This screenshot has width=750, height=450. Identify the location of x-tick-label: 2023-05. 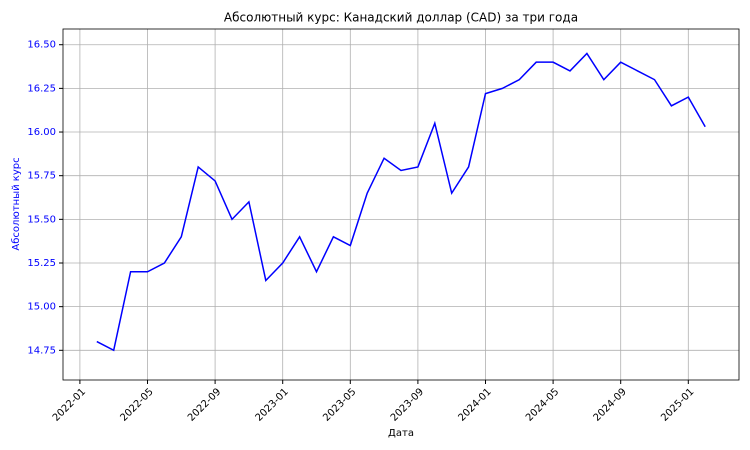
(339, 404).